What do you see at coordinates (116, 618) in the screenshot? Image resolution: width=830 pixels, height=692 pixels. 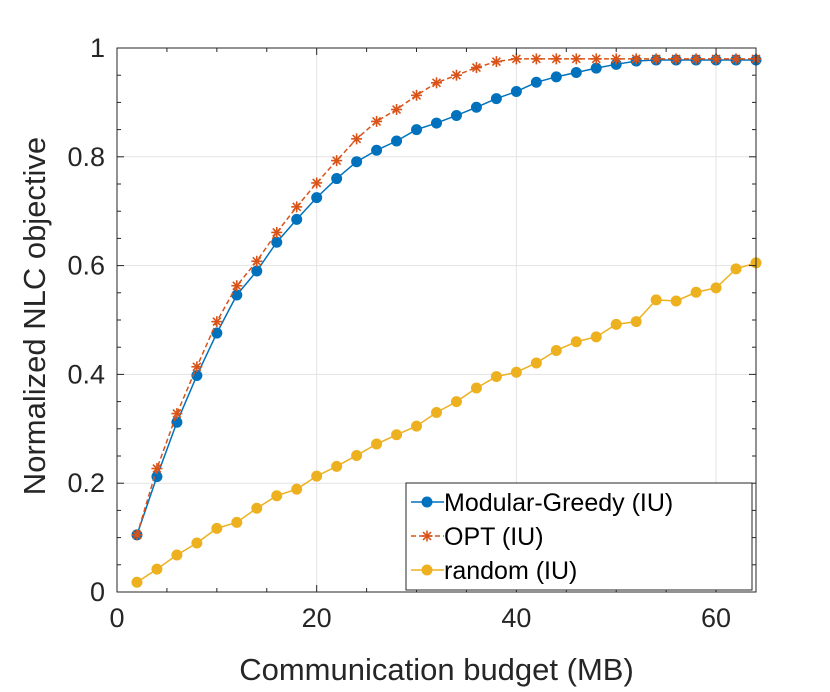 I see `x-tick-label: 0` at bounding box center [116, 618].